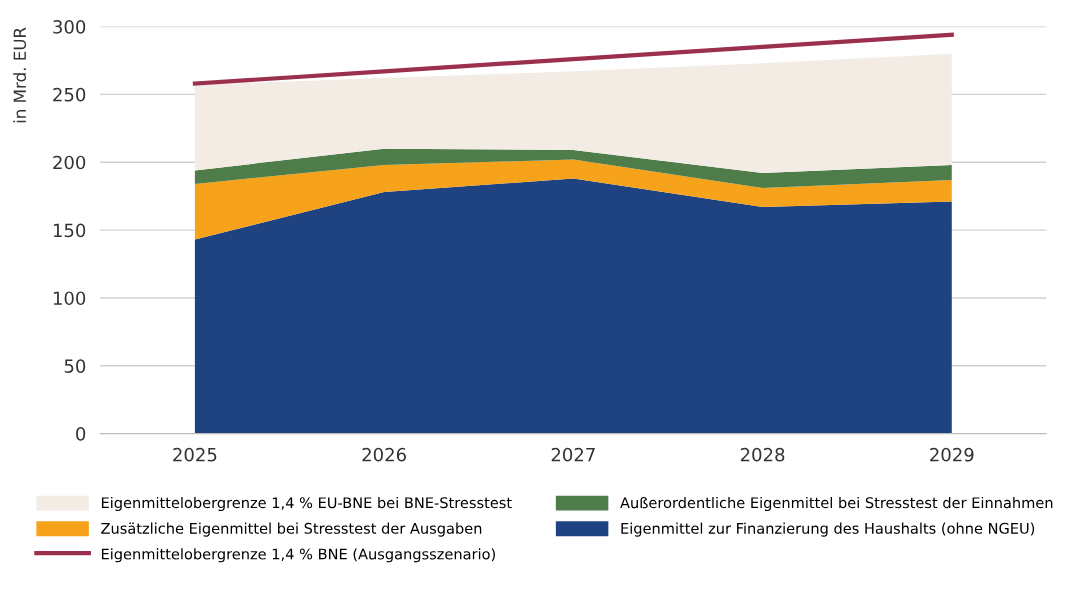 The image size is (1090, 590). What do you see at coordinates (573, 454) in the screenshot?
I see `x-tick-label: 2027` at bounding box center [573, 454].